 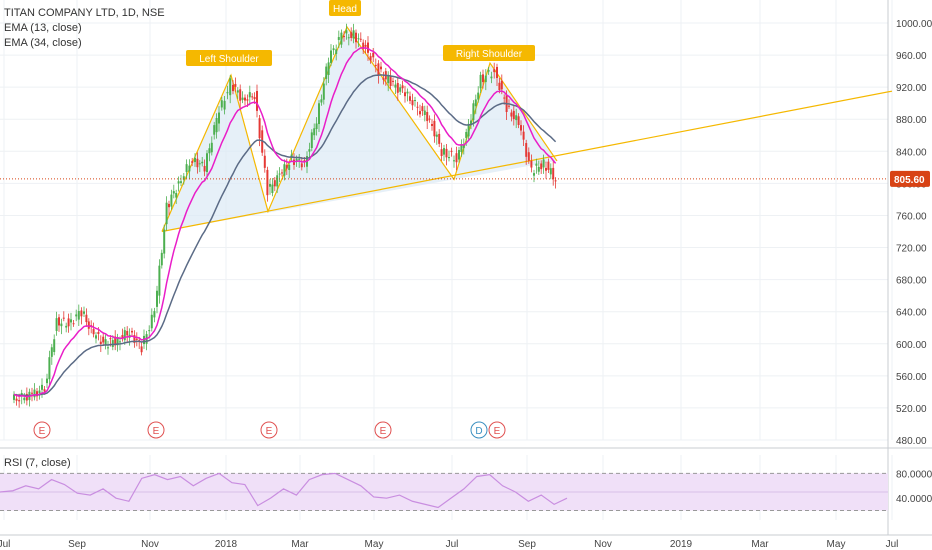 What do you see at coordinates (760, 544) in the screenshot?
I see `time-tick-label: Mar` at bounding box center [760, 544].